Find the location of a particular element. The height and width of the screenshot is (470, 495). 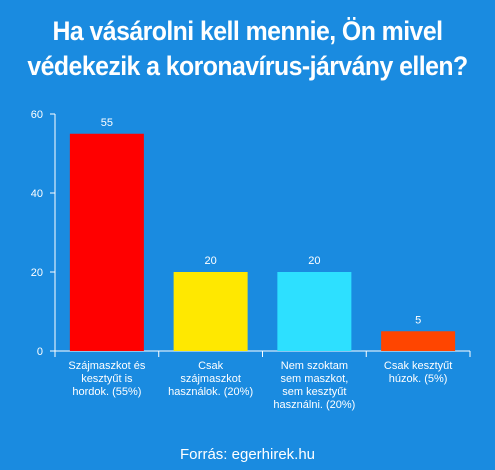

x-category-label-line: használok. (20%) is located at coordinates (210, 392).